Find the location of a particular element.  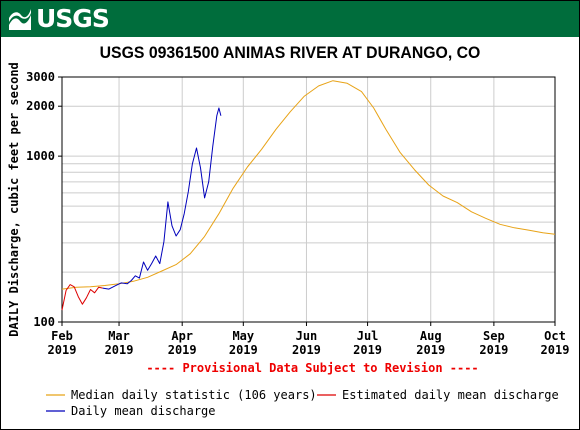

y-tick-label: 1000 is located at coordinates (40, 156).